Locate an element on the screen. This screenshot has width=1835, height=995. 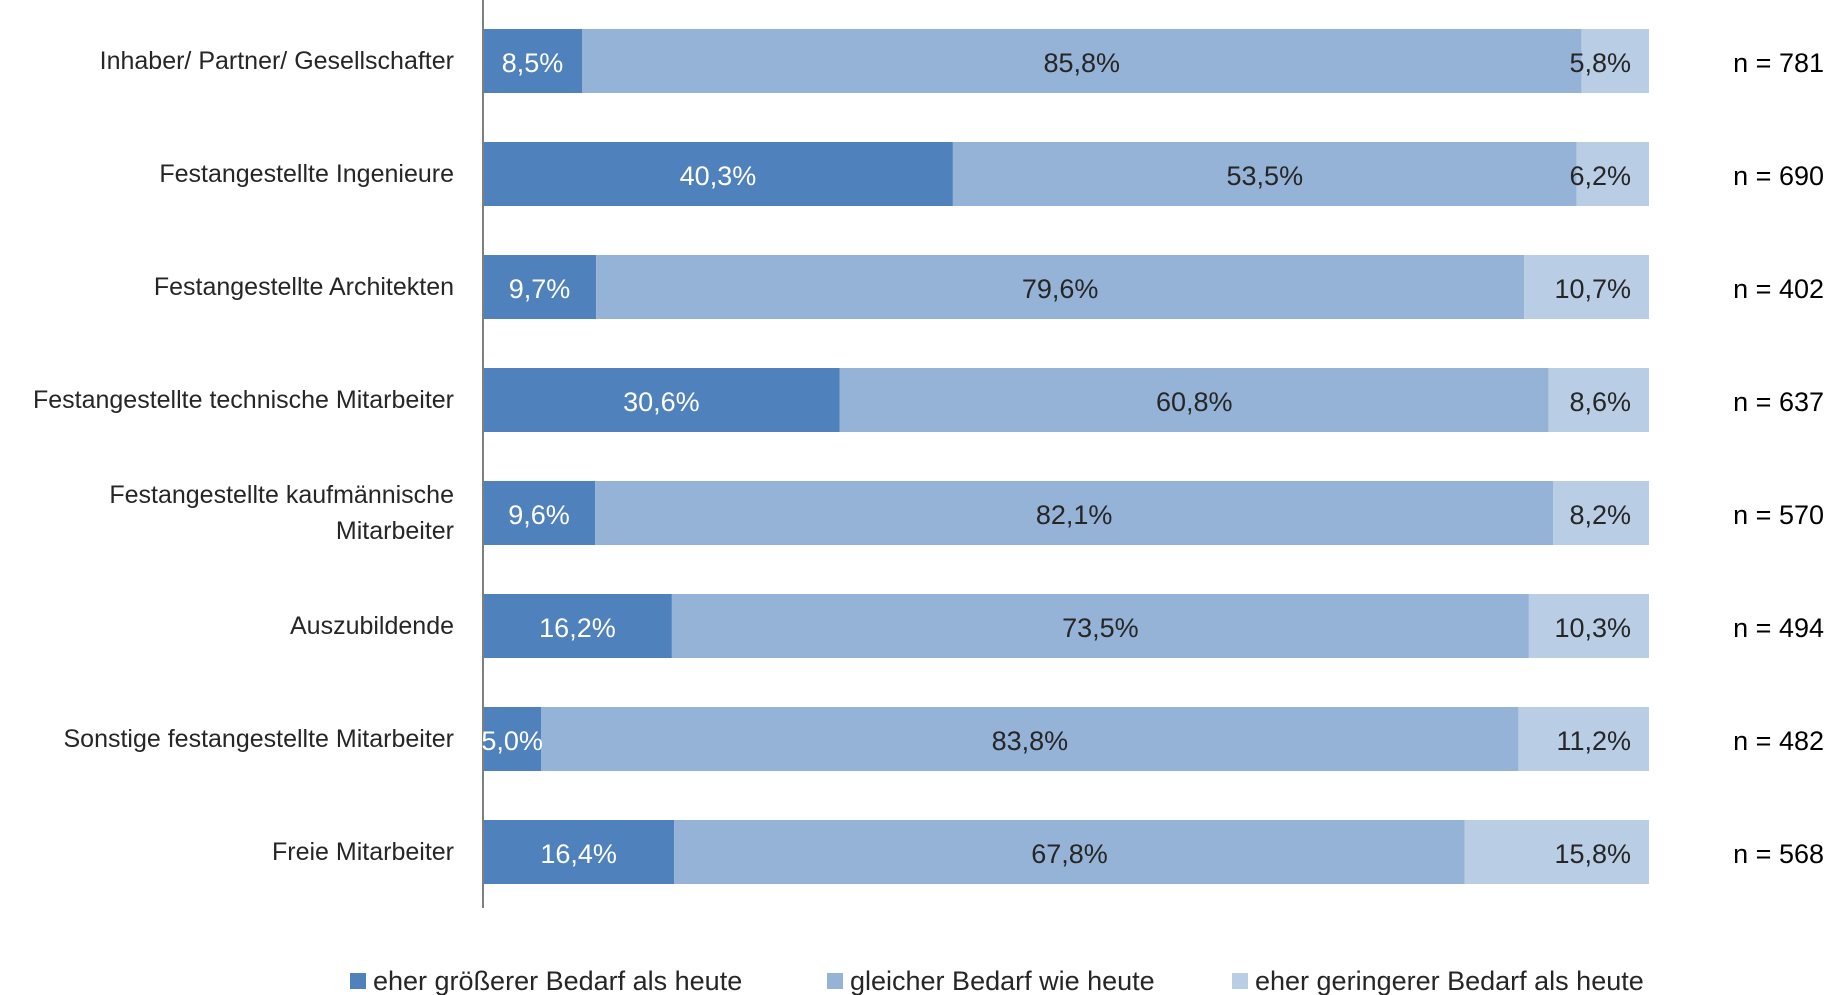
data-label: 10,3% is located at coordinates (1592, 628).